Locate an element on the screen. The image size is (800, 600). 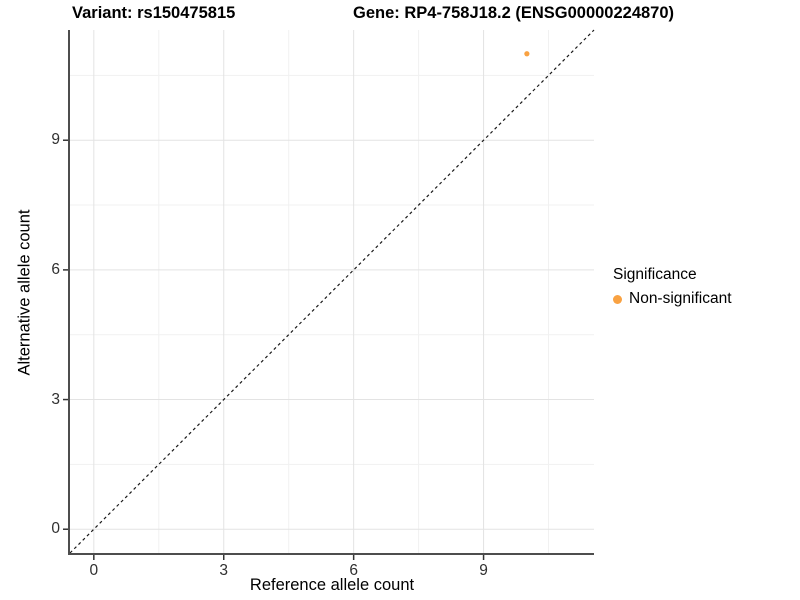
x-tick-label: 6 is located at coordinates (353, 570).